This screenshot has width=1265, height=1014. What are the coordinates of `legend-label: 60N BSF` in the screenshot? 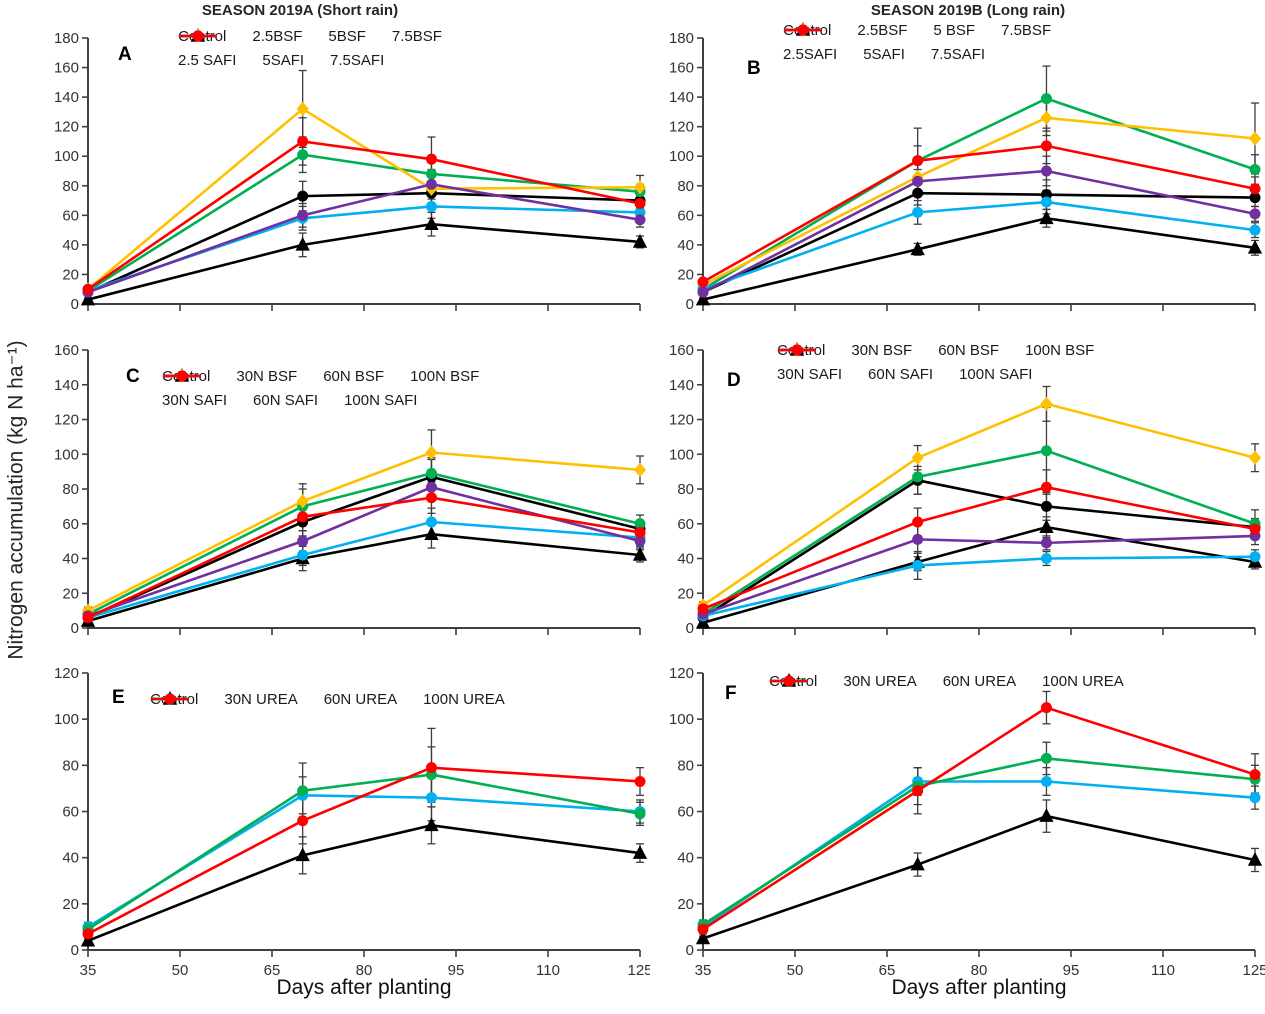 It's located at (354, 376).